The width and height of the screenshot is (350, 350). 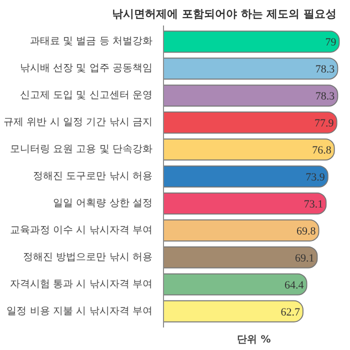 What do you see at coordinates (87, 257) in the screenshot?
I see `y-tick-label: 정해진 방법으로만 낚시 허용` at bounding box center [87, 257].